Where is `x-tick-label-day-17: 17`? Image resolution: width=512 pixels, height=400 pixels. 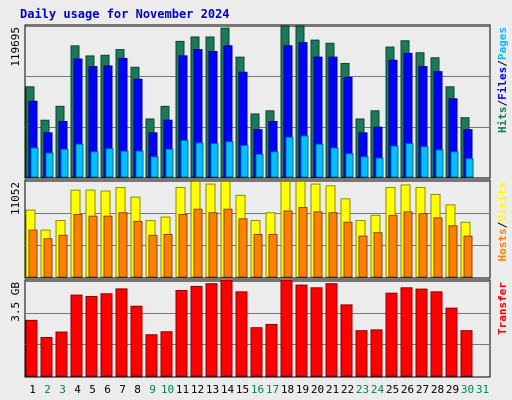
x-tick-label-day-17: 17 is located at coordinates (272, 389).